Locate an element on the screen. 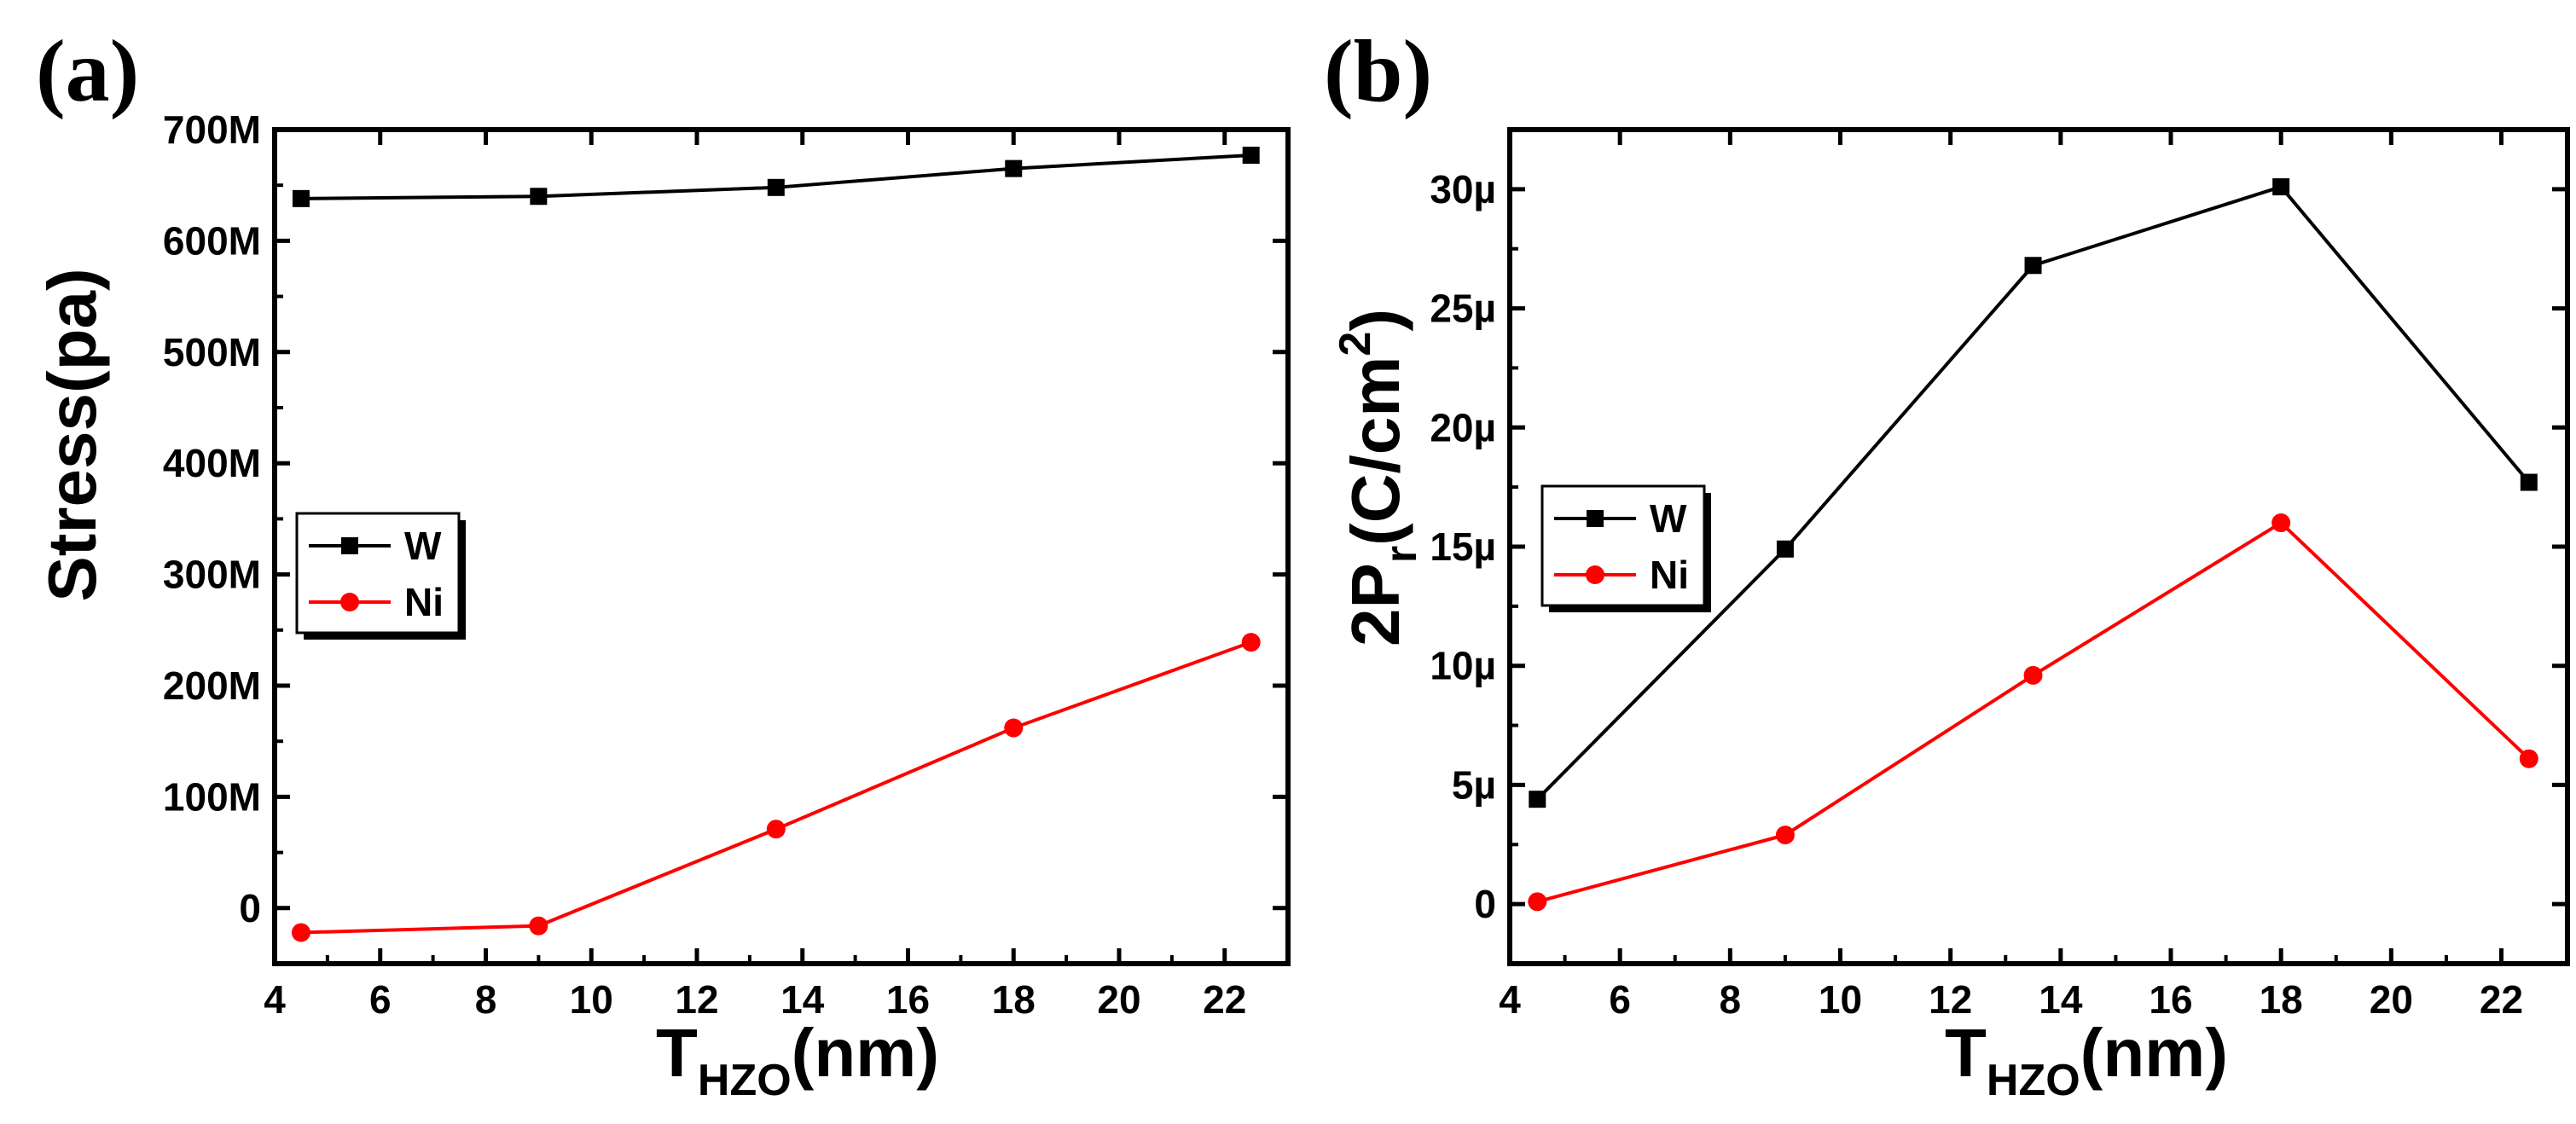 The image size is (2576, 1124). panel-b-x-axis-title-sub: HZO is located at coordinates (2033, 1080).